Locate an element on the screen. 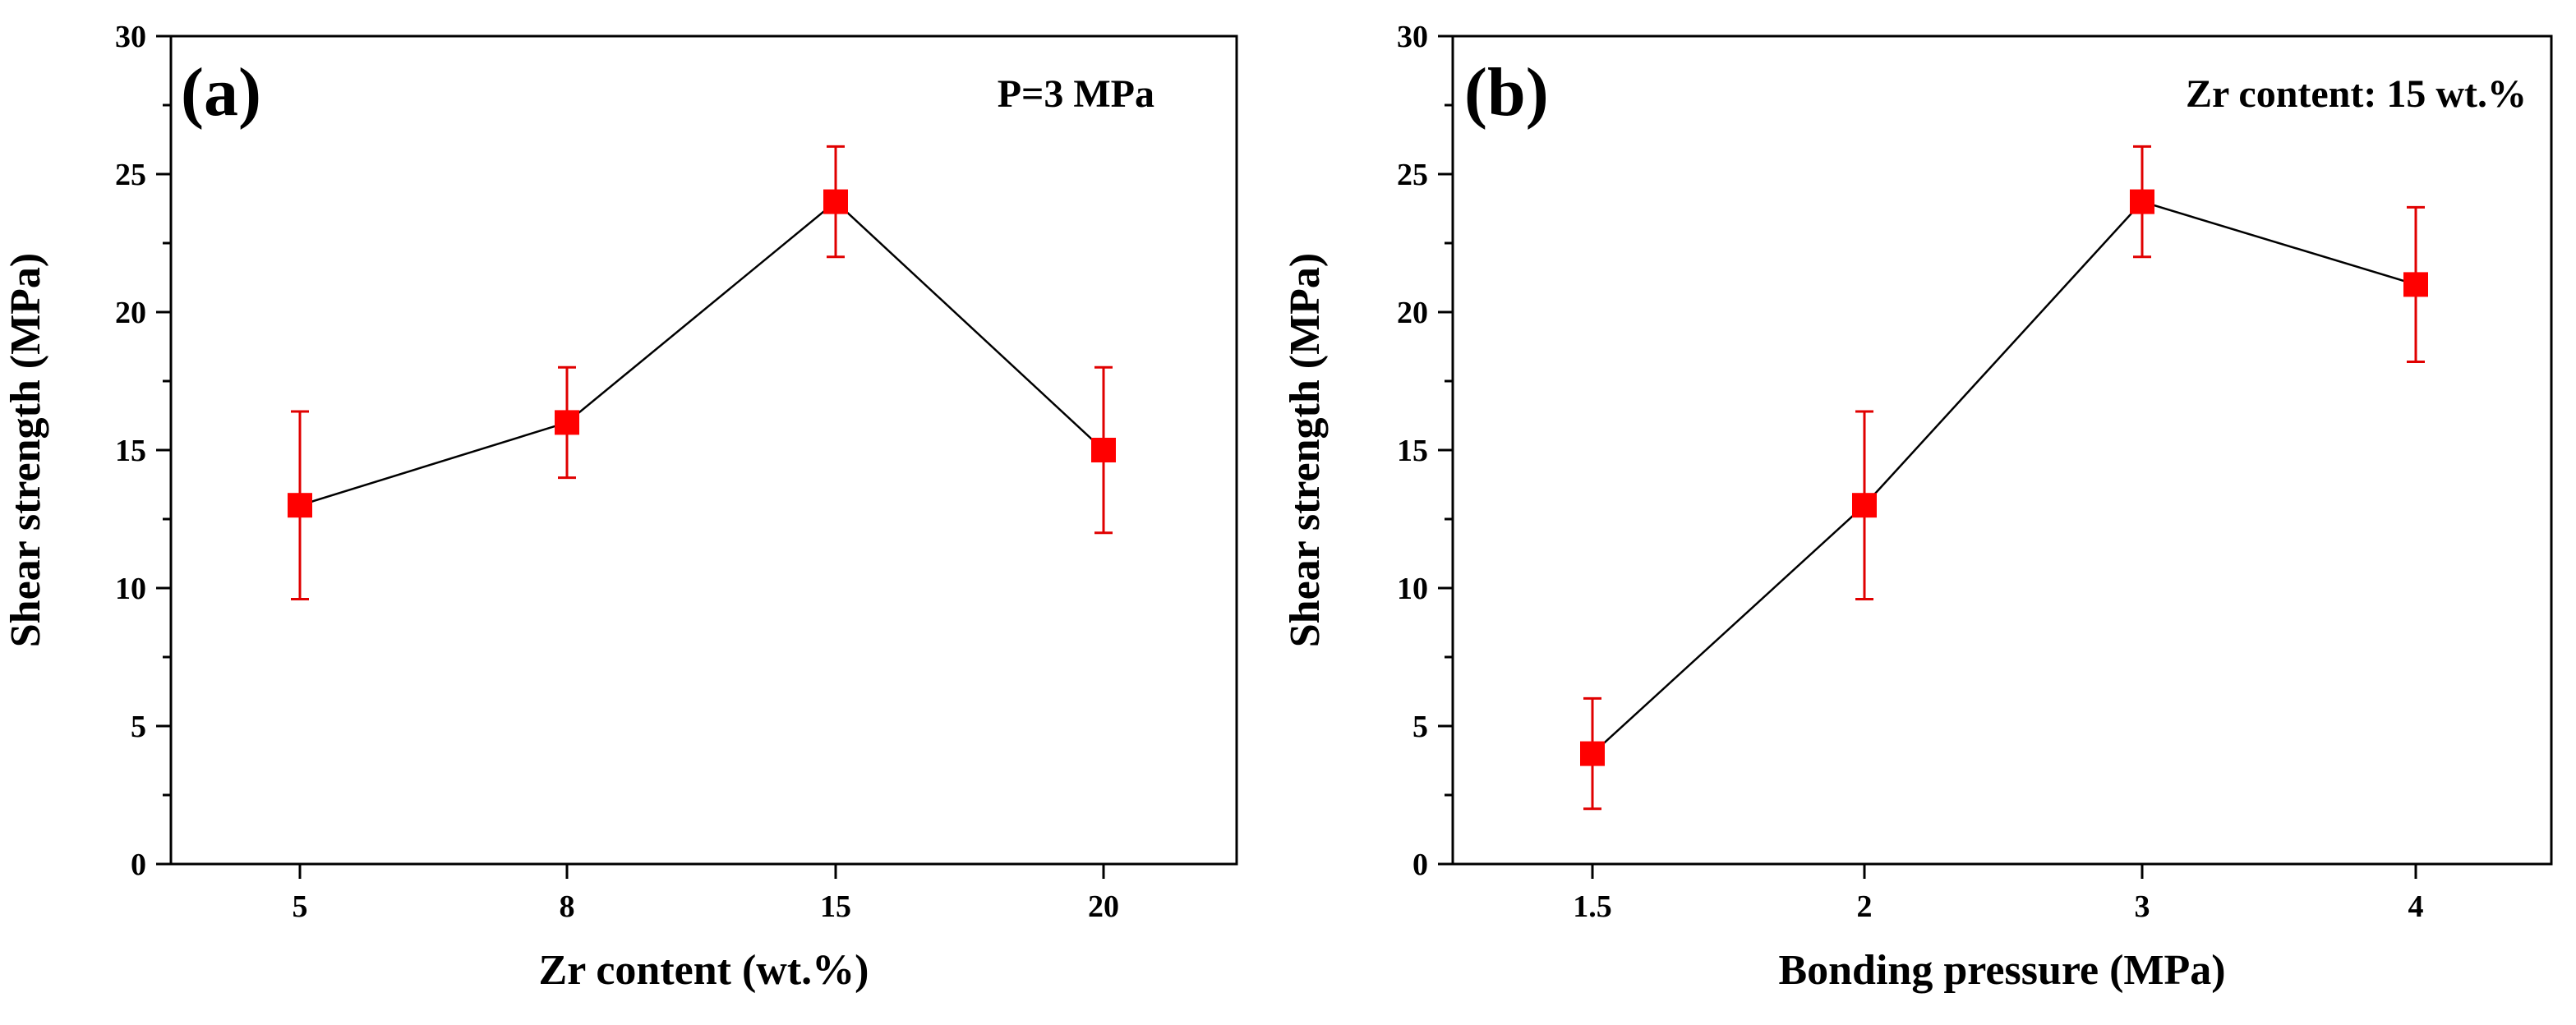  panel-b-x-tick-label: 1.5 is located at coordinates (1592, 906).